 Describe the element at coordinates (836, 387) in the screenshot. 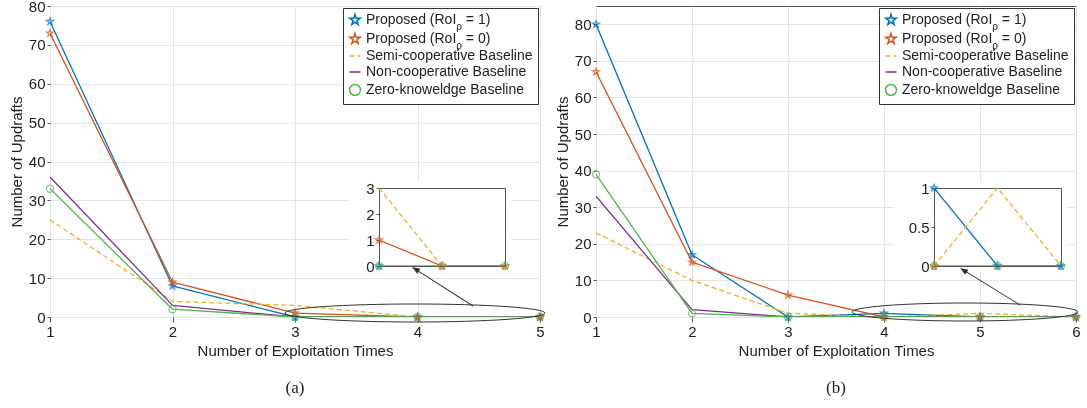

I see `text: (b)` at that location.